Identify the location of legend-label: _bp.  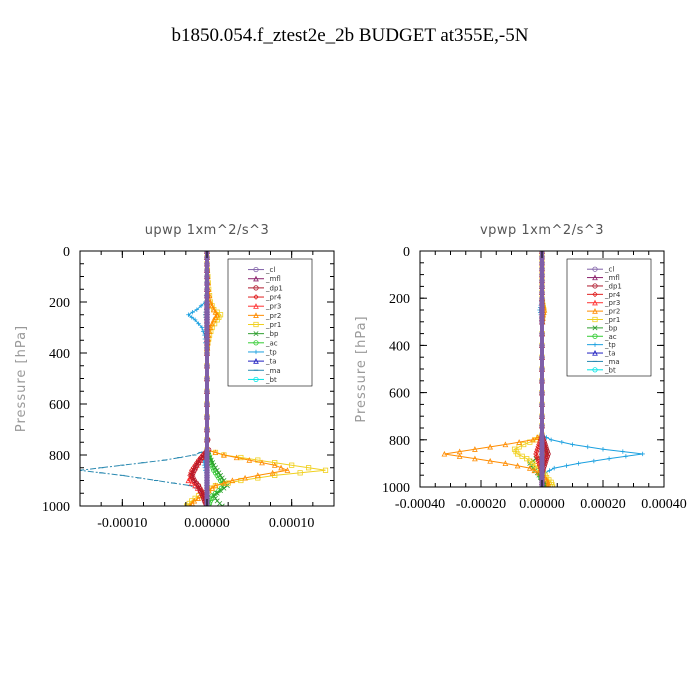
(272, 334).